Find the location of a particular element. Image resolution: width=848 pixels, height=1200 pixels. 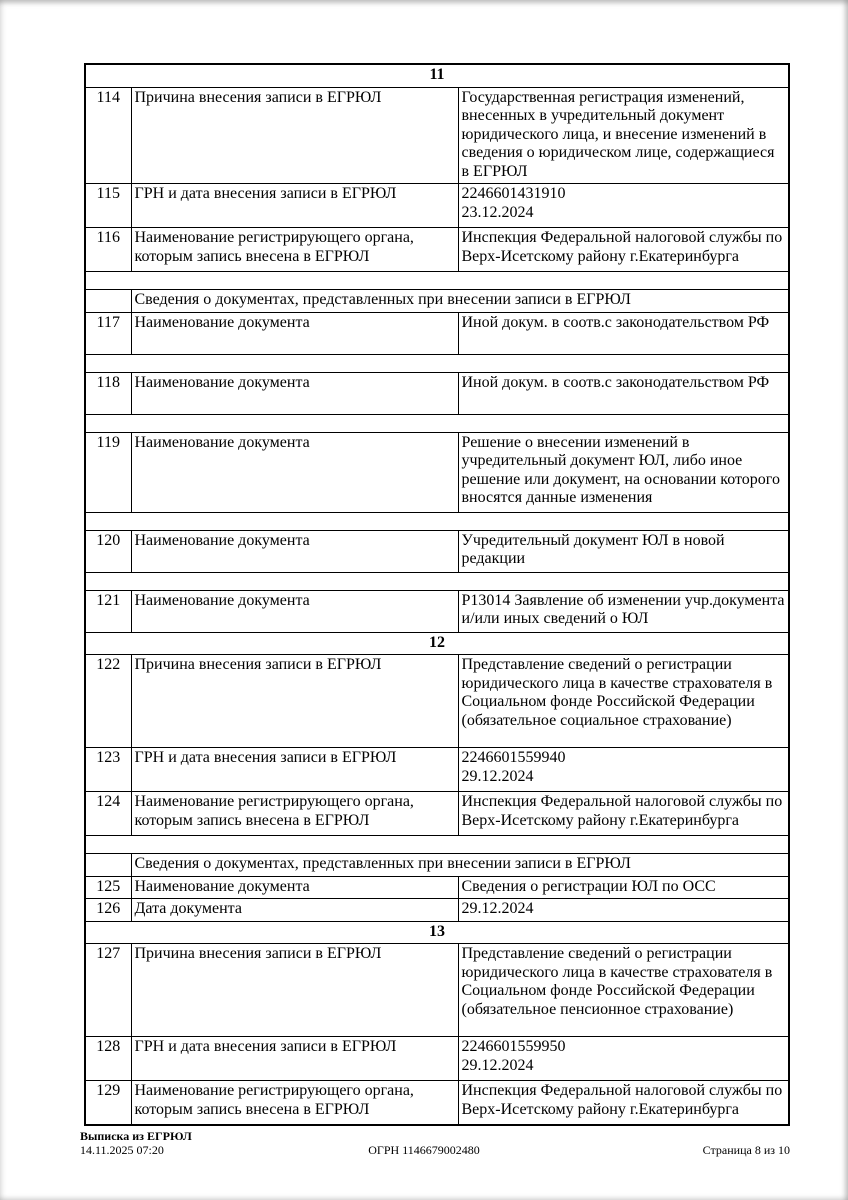

section-number-header: 13 is located at coordinates (437, 932).